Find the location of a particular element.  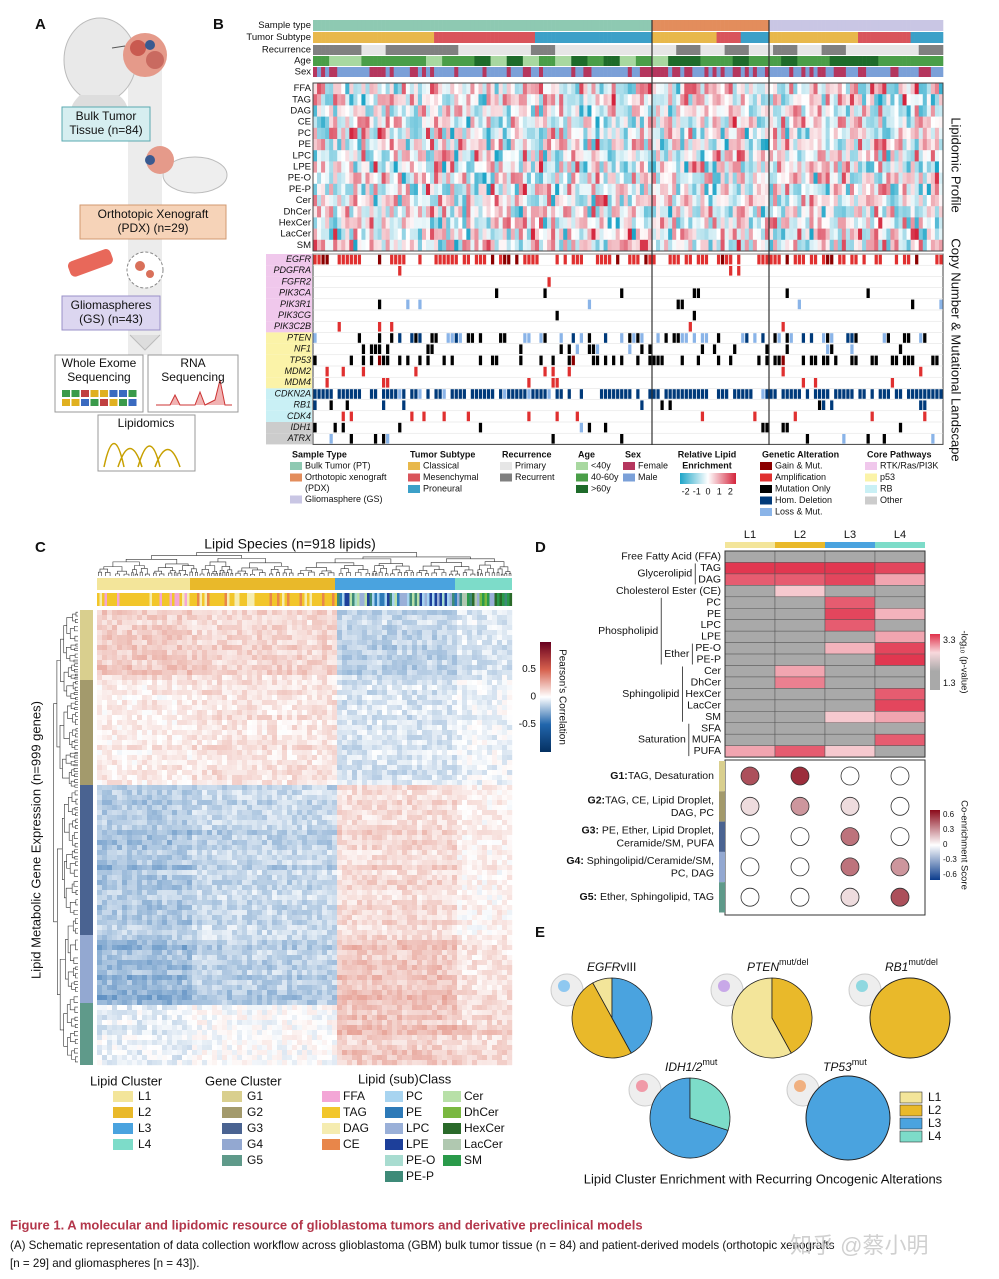

legend-label: Other is located at coordinates (891, 500).